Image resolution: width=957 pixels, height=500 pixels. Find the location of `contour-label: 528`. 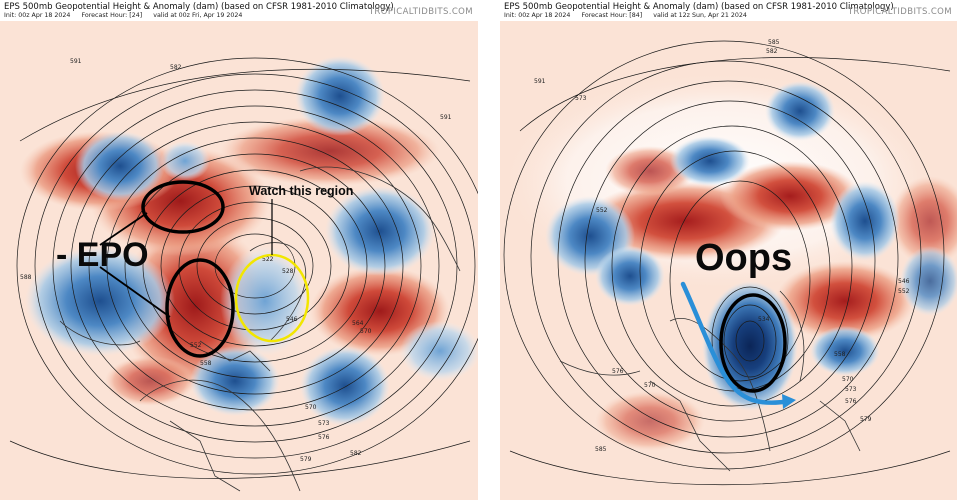

contour-label: 528 is located at coordinates (288, 271).